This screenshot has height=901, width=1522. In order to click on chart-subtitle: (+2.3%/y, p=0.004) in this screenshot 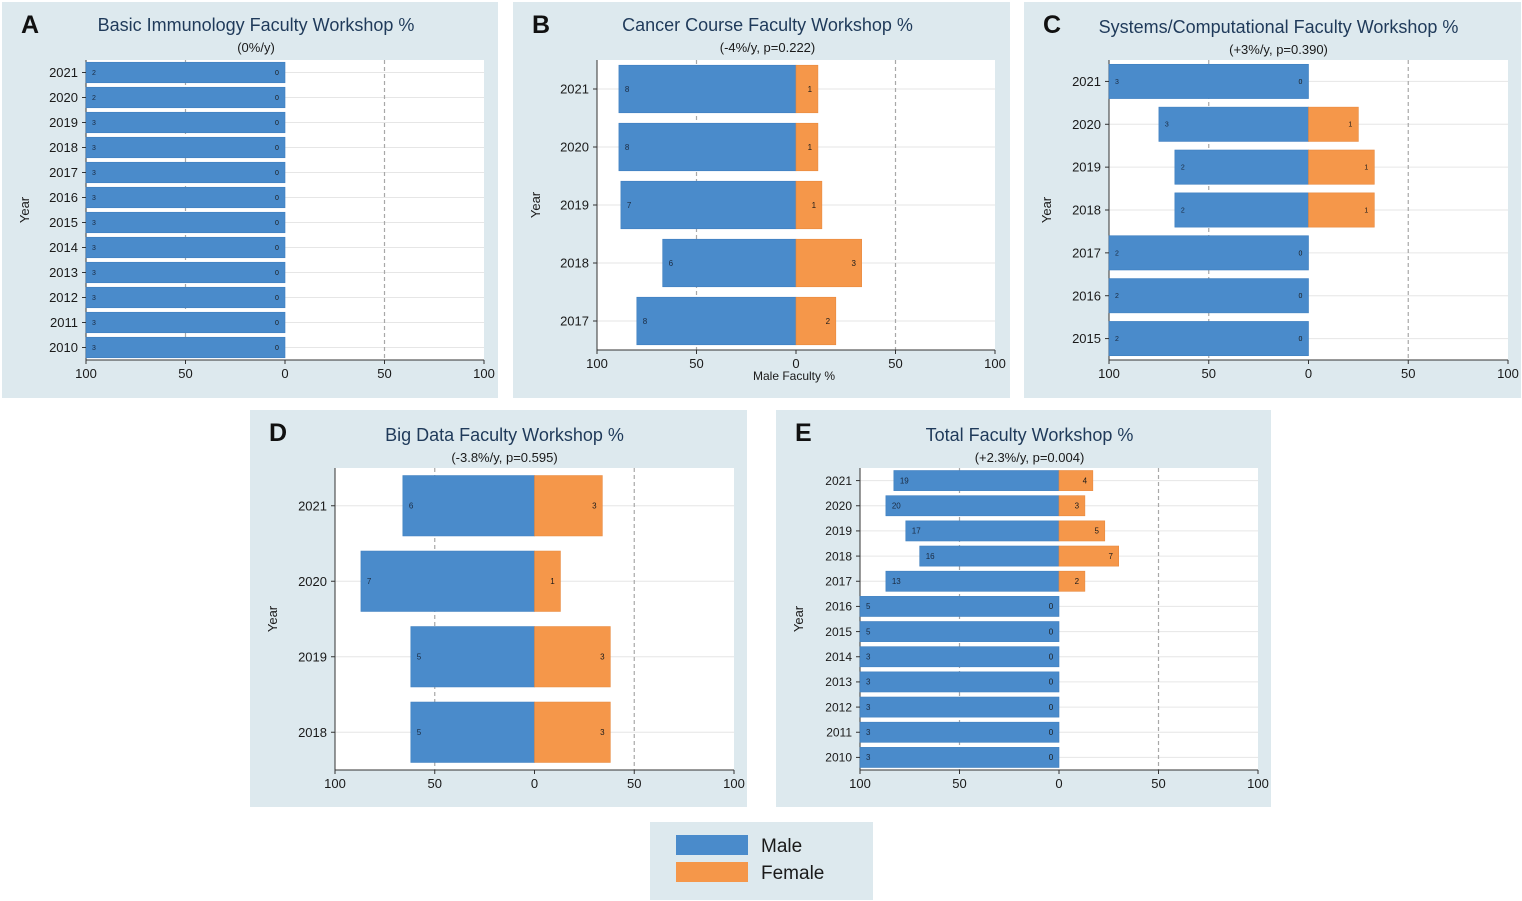, I will do `click(1030, 457)`.